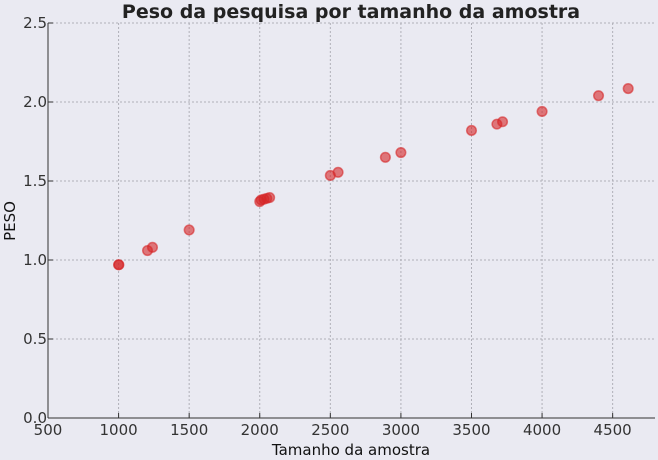  What do you see at coordinates (35, 418) in the screenshot?
I see `y-tick-label: 0.0` at bounding box center [35, 418].